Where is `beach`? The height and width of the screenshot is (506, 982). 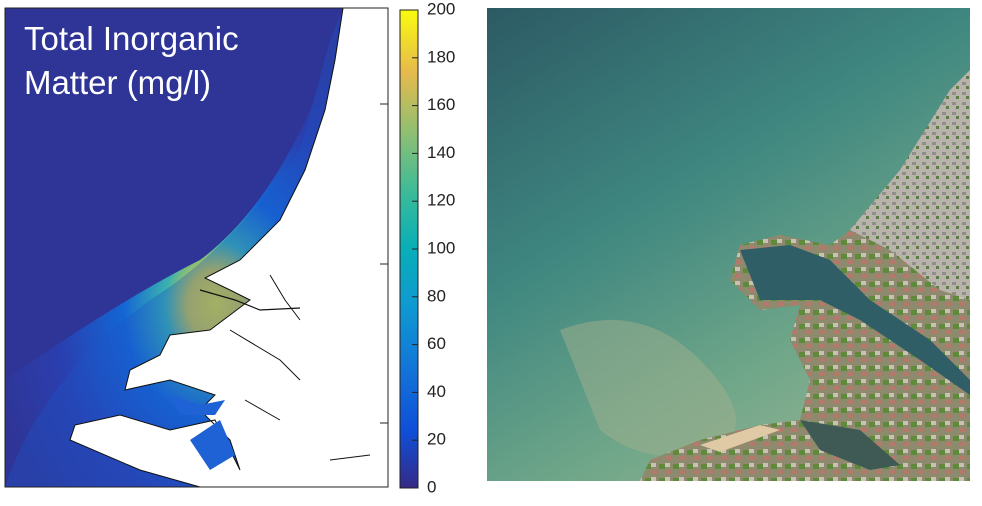 beach is located at coordinates (740, 438).